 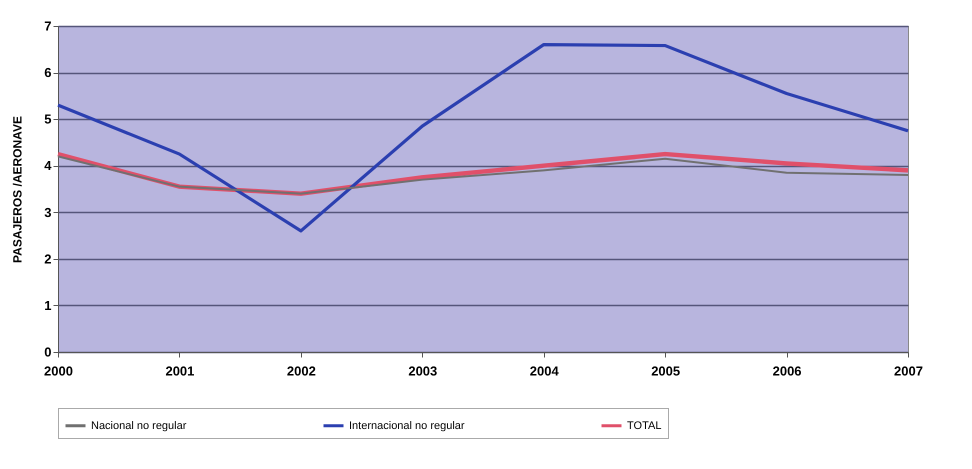 I want to click on y-tick-label: 0, so click(x=48, y=352).